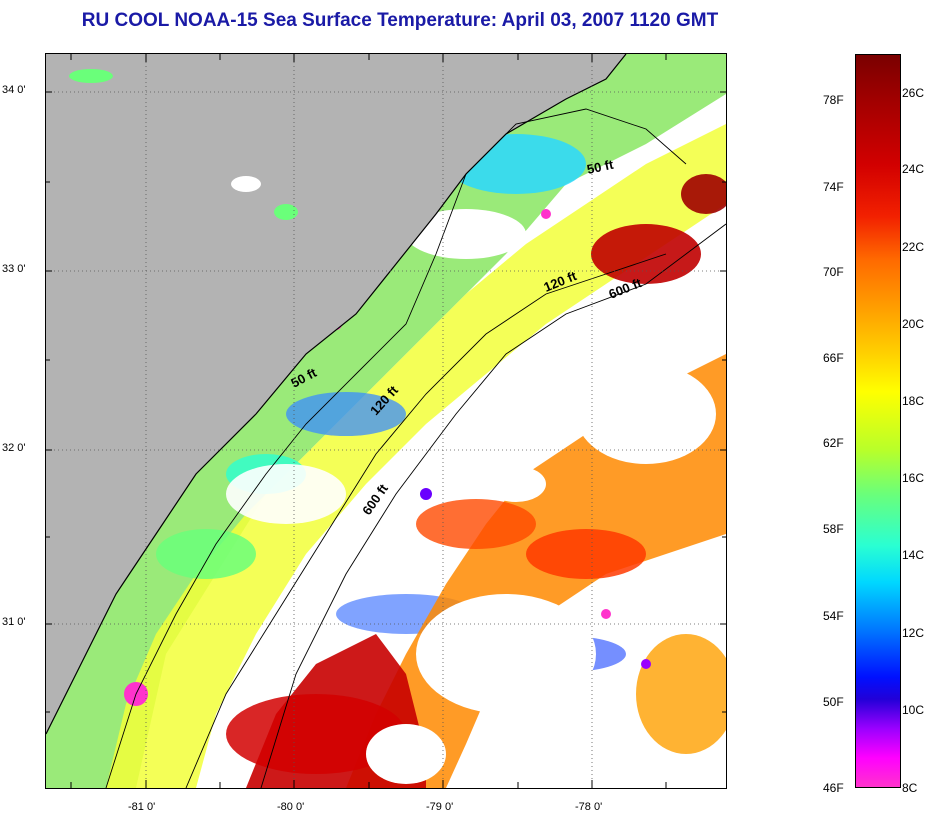 The height and width of the screenshot is (817, 928). What do you see at coordinates (14, 269) in the screenshot?
I see `lat-label: 33 0'` at bounding box center [14, 269].